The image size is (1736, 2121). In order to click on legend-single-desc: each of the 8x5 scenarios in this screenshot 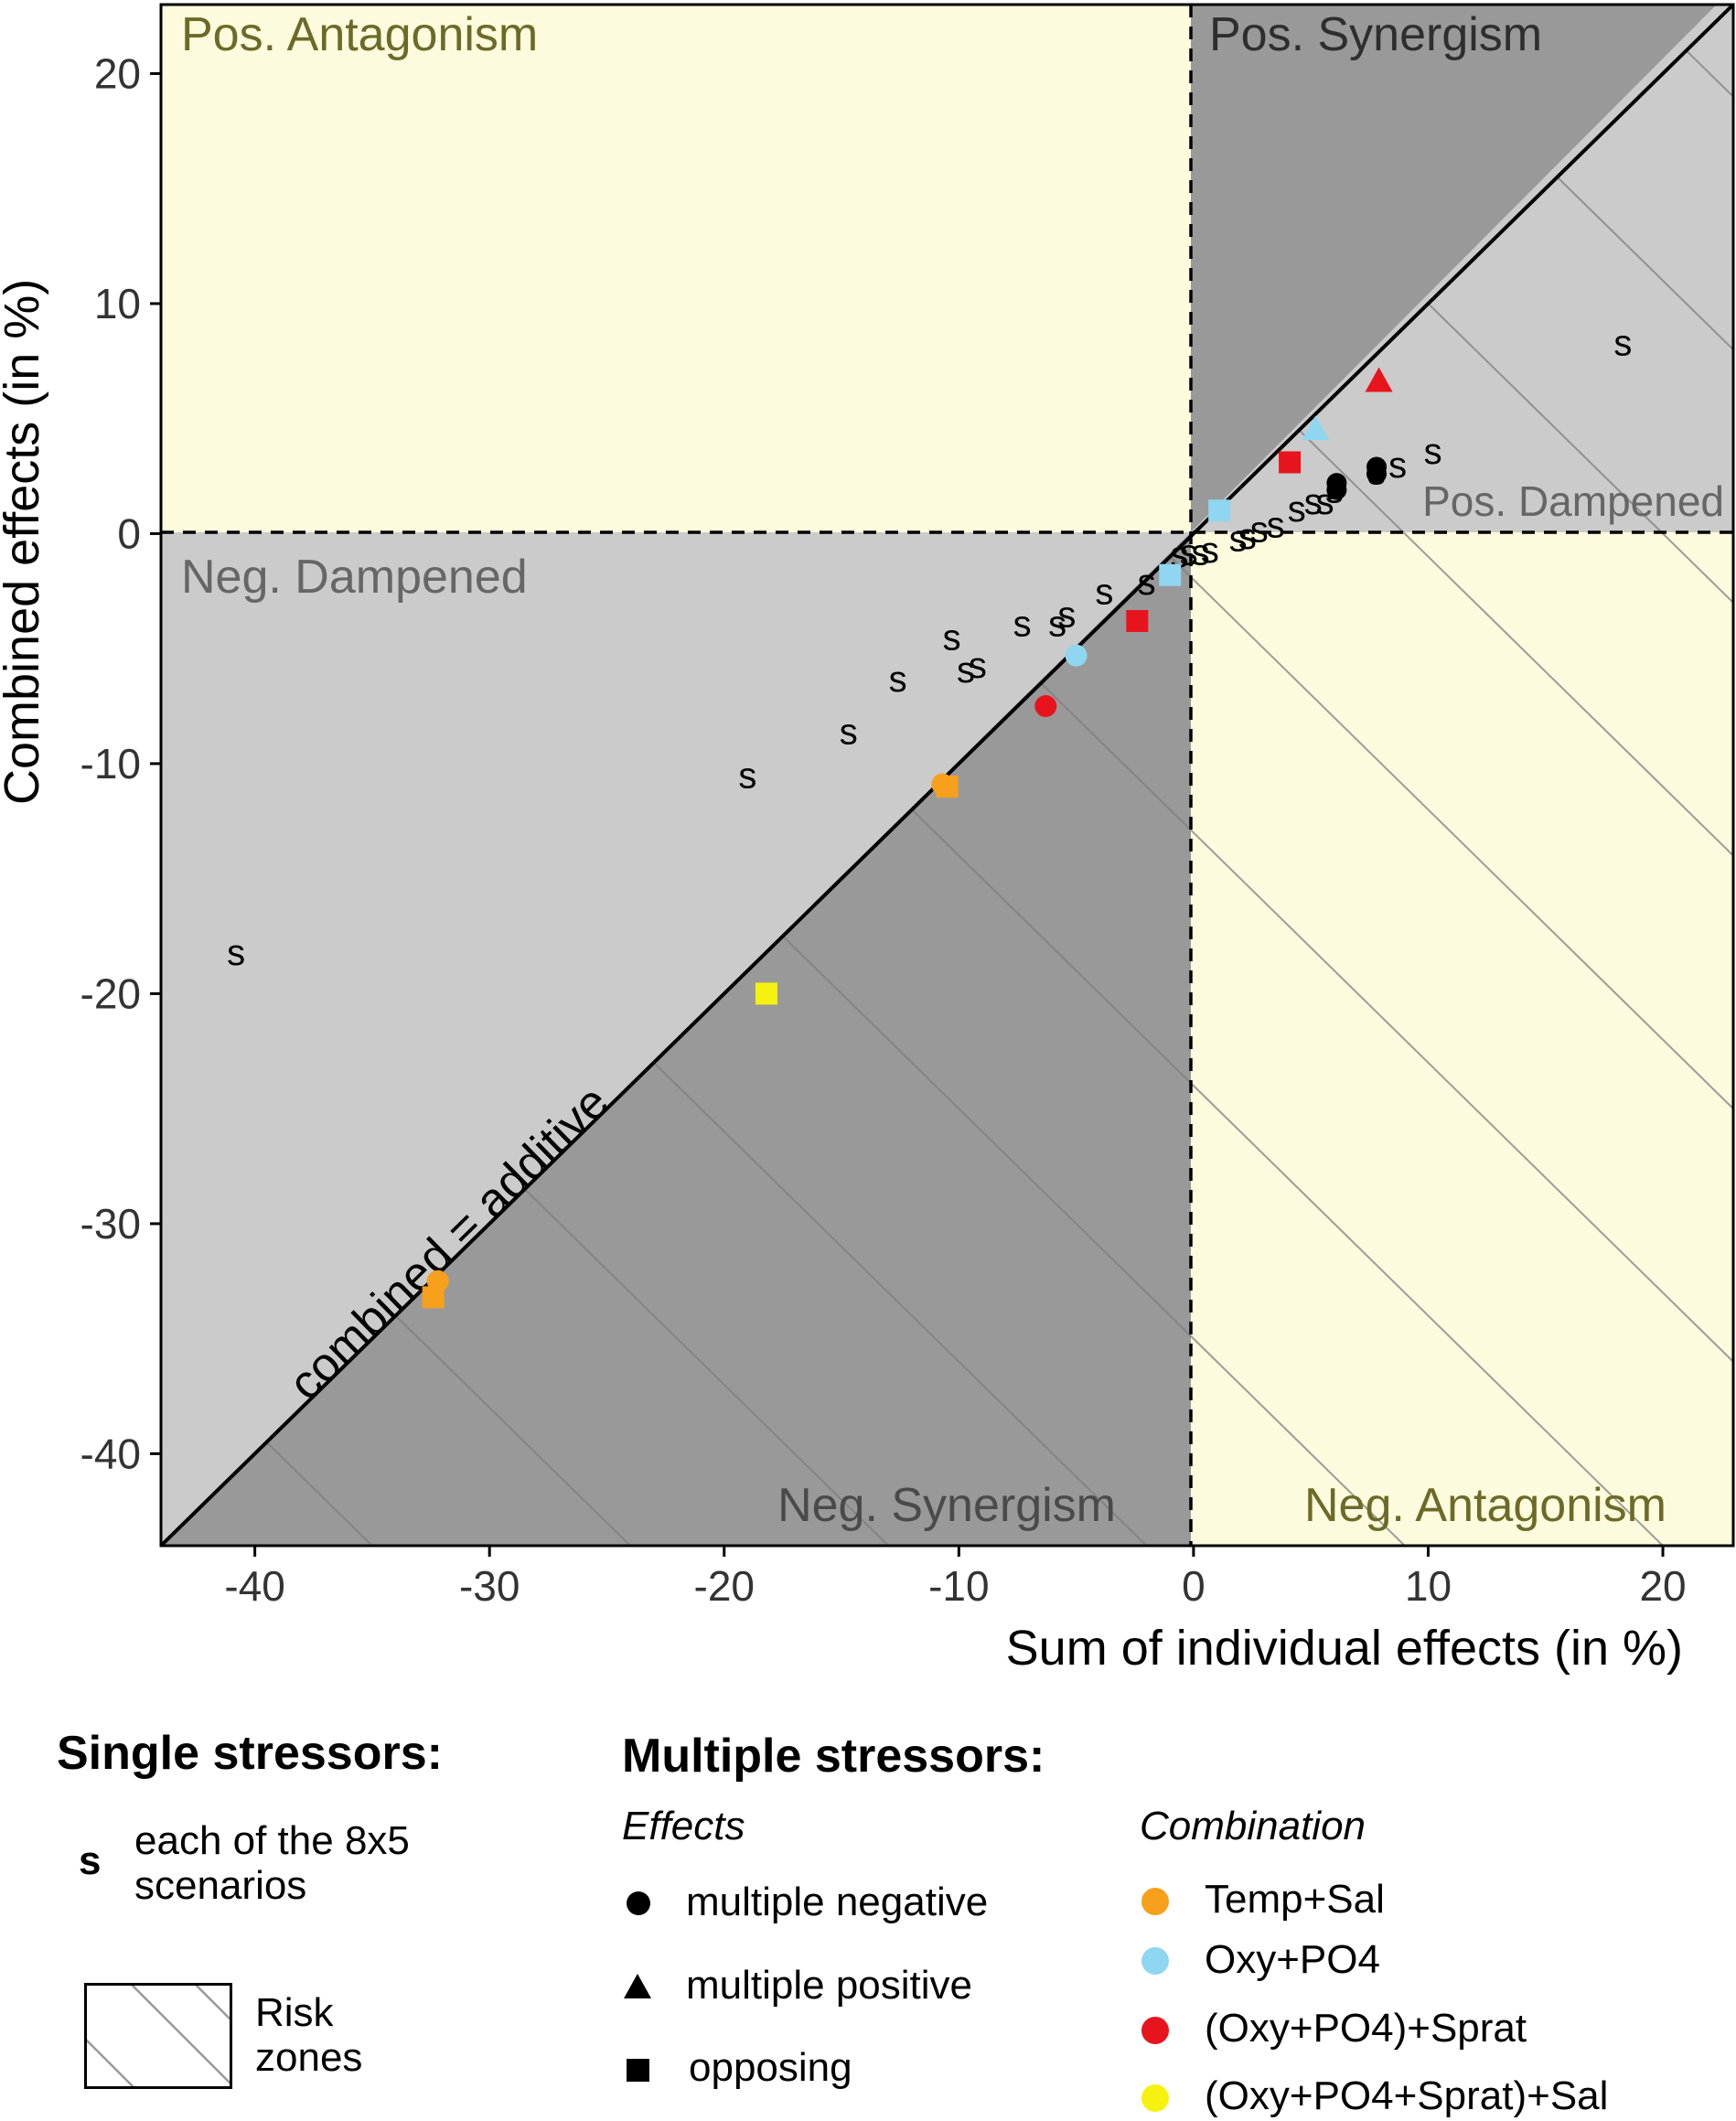, I will do `click(272, 1863)`.